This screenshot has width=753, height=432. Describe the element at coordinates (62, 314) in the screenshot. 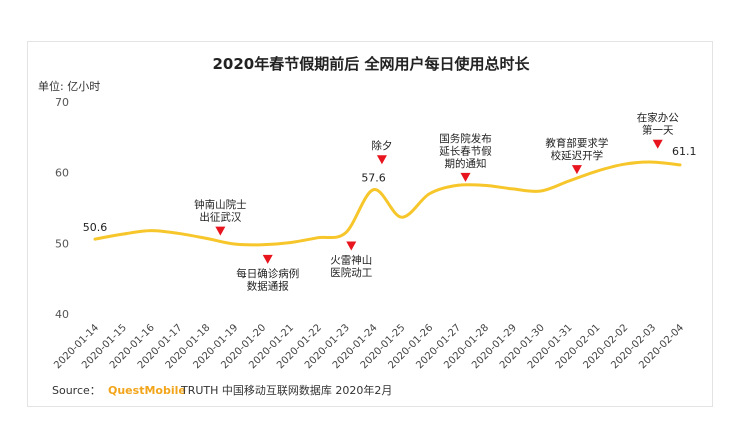

I see `y-tick-label: 40` at that location.